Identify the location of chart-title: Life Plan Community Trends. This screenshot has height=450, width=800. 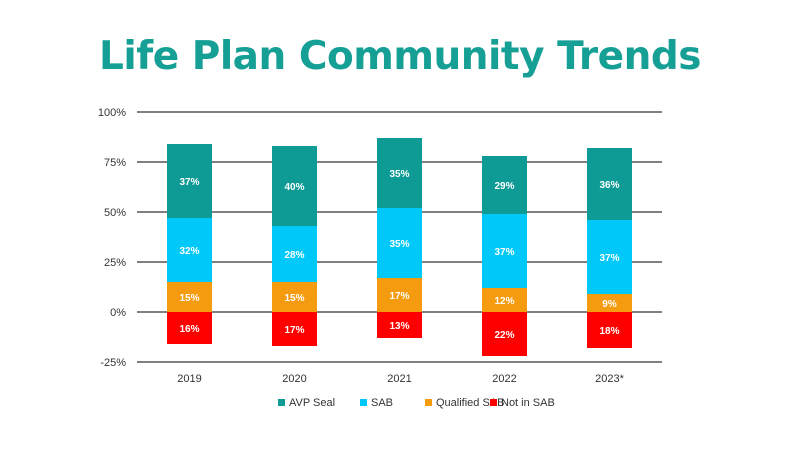
(400, 56).